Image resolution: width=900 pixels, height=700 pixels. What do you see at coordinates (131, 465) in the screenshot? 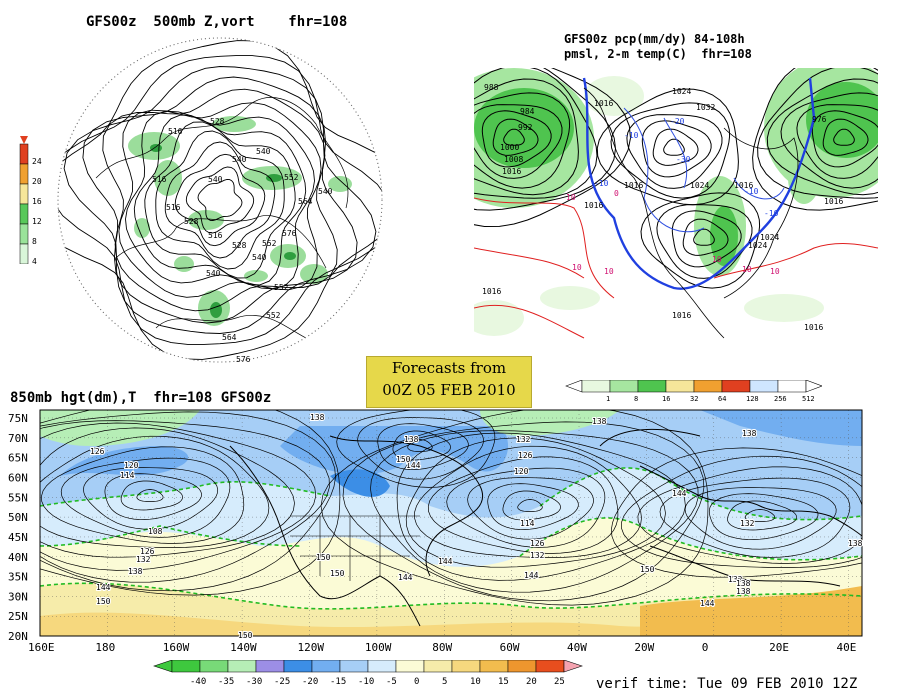
I see `hgt850-contour-label: 120` at bounding box center [131, 465].